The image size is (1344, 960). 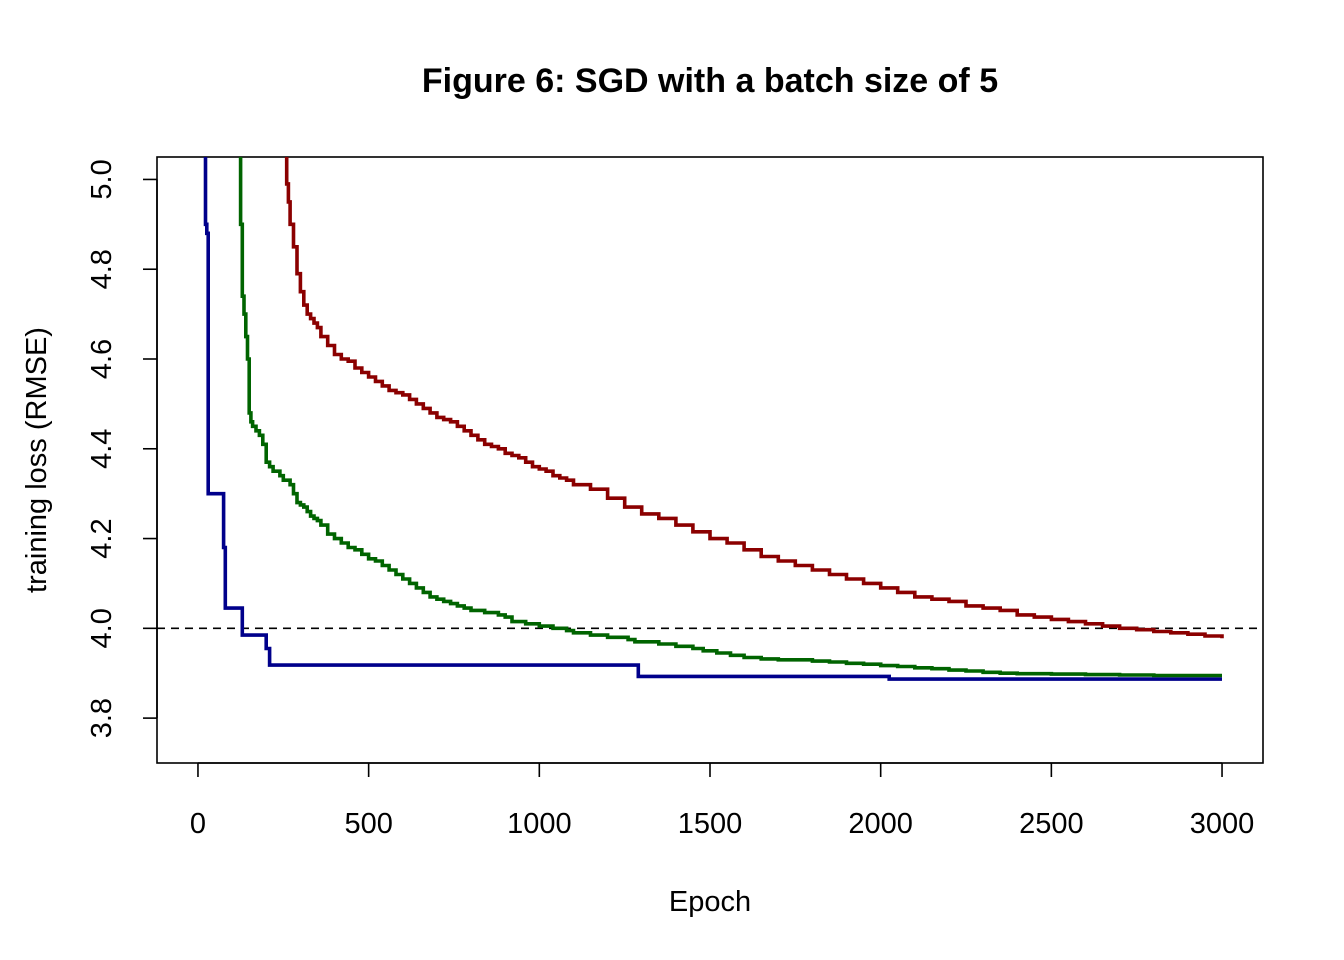 What do you see at coordinates (710, 902) in the screenshot?
I see `x-axis-label: Epoch` at bounding box center [710, 902].